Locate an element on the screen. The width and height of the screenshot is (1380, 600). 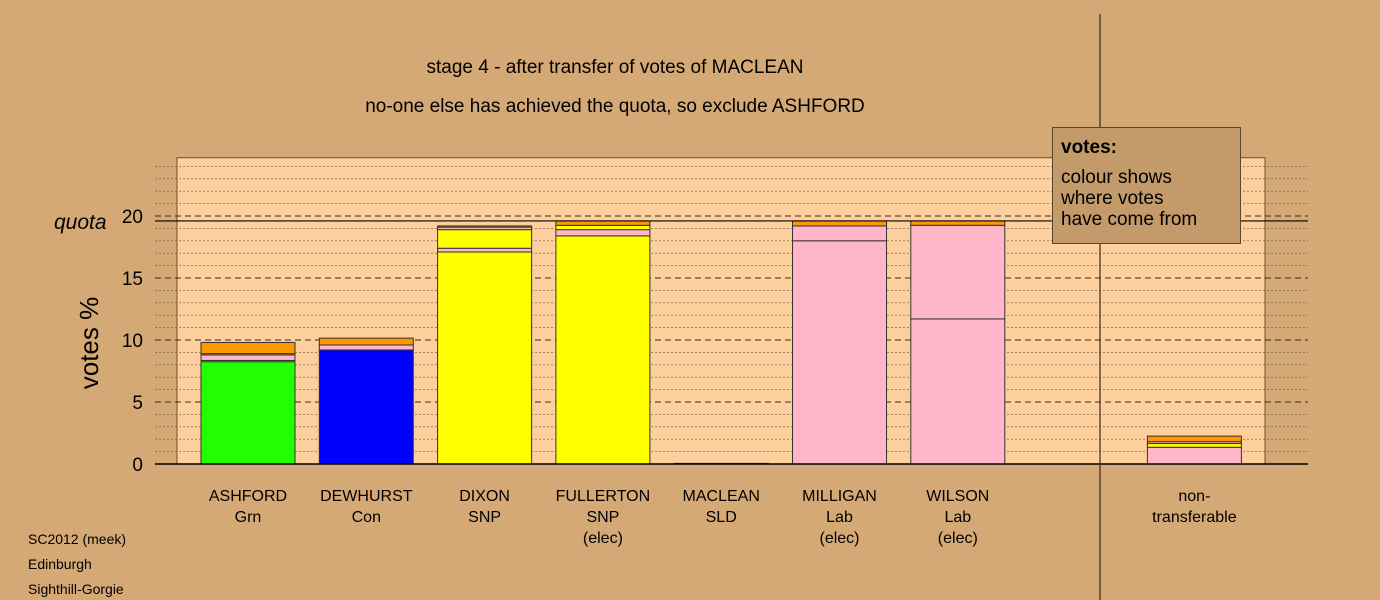
y-tick-label: 15 is located at coordinates (132, 279).